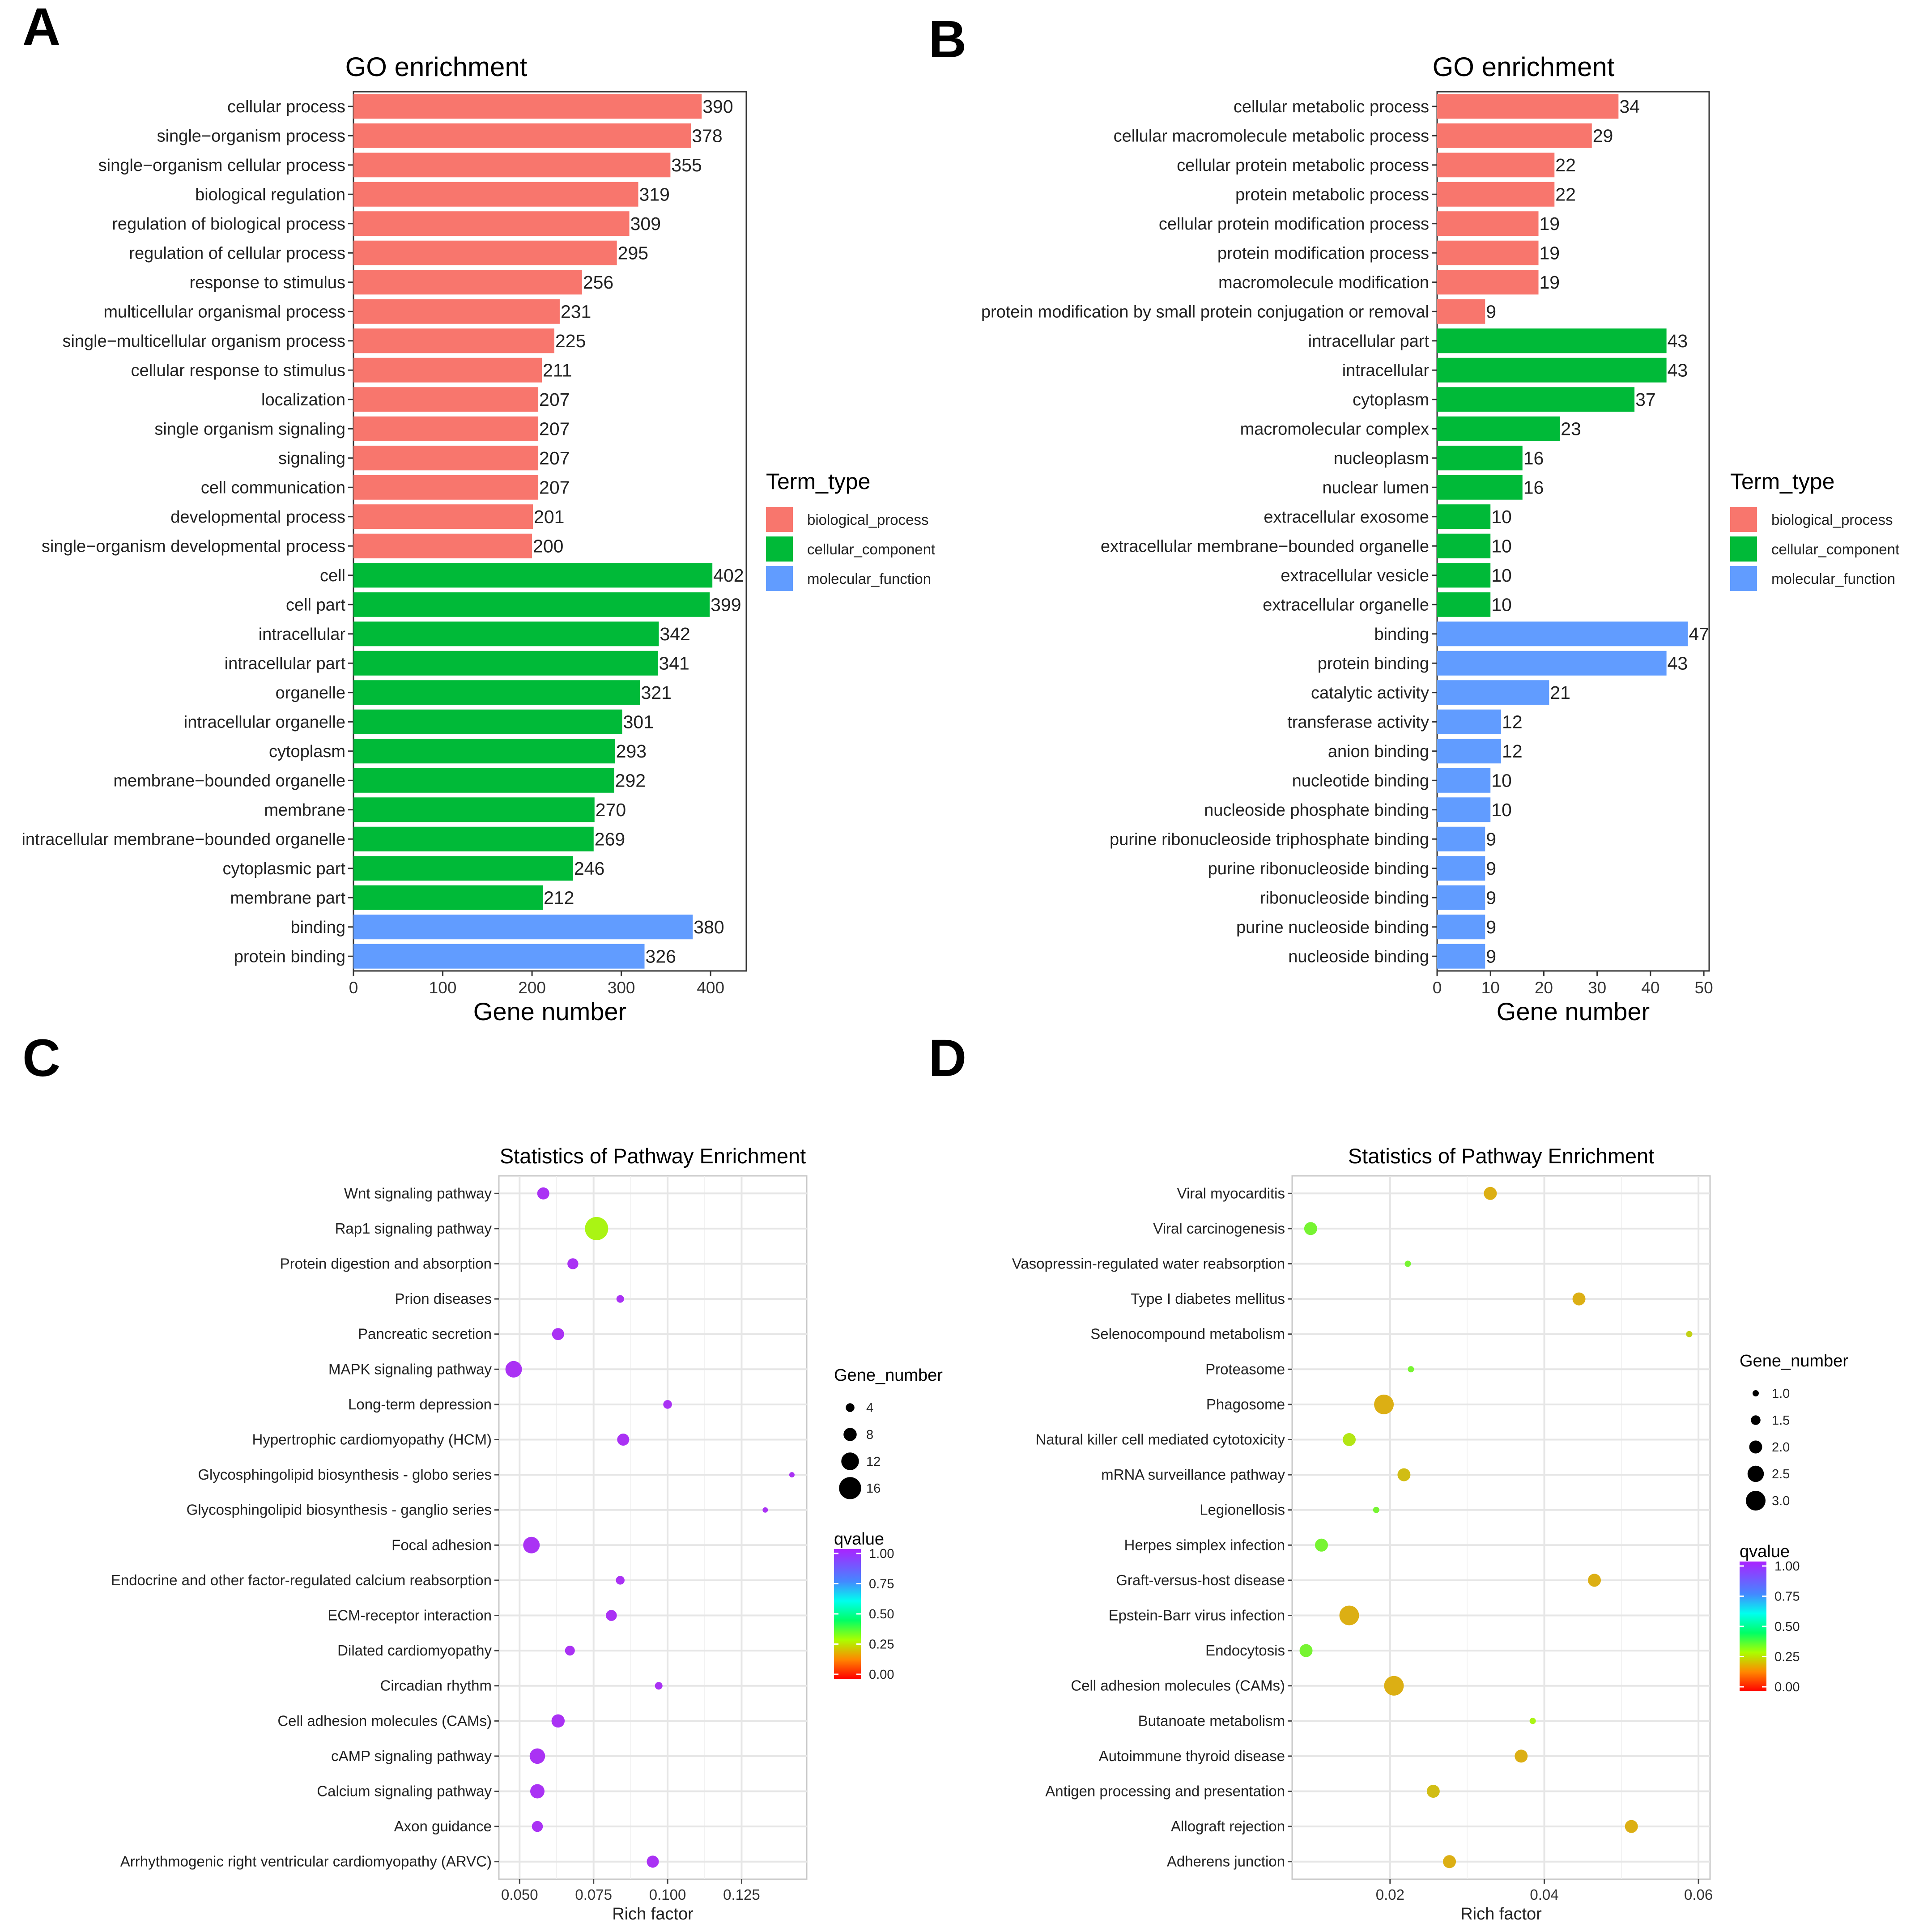 The height and width of the screenshot is (1932, 1919). Describe the element at coordinates (1449, 1862) in the screenshot. I see `bubble-d-adherens-junction` at that location.